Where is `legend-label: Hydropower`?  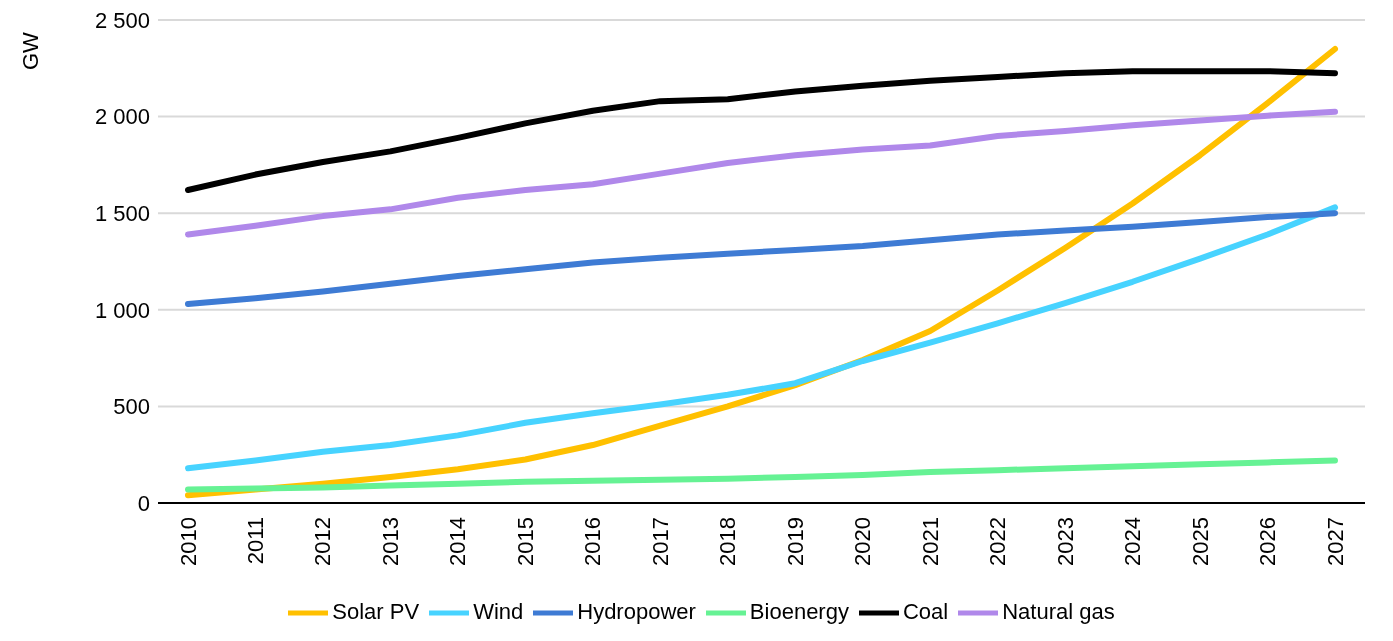 legend-label: Hydropower is located at coordinates (636, 611).